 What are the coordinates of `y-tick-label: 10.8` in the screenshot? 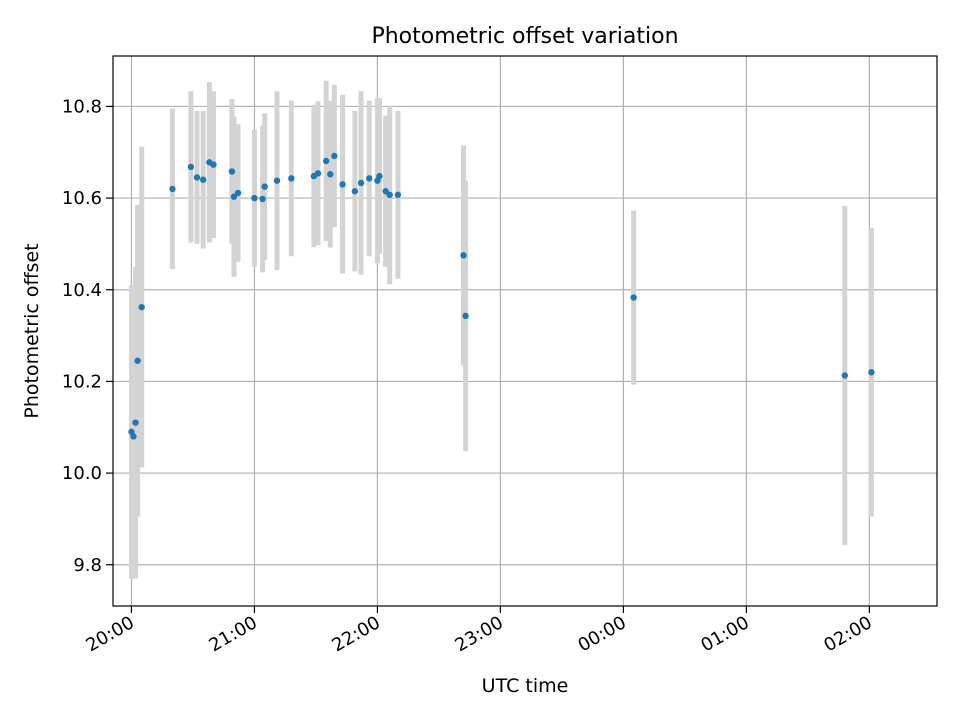 It's located at (82, 106).